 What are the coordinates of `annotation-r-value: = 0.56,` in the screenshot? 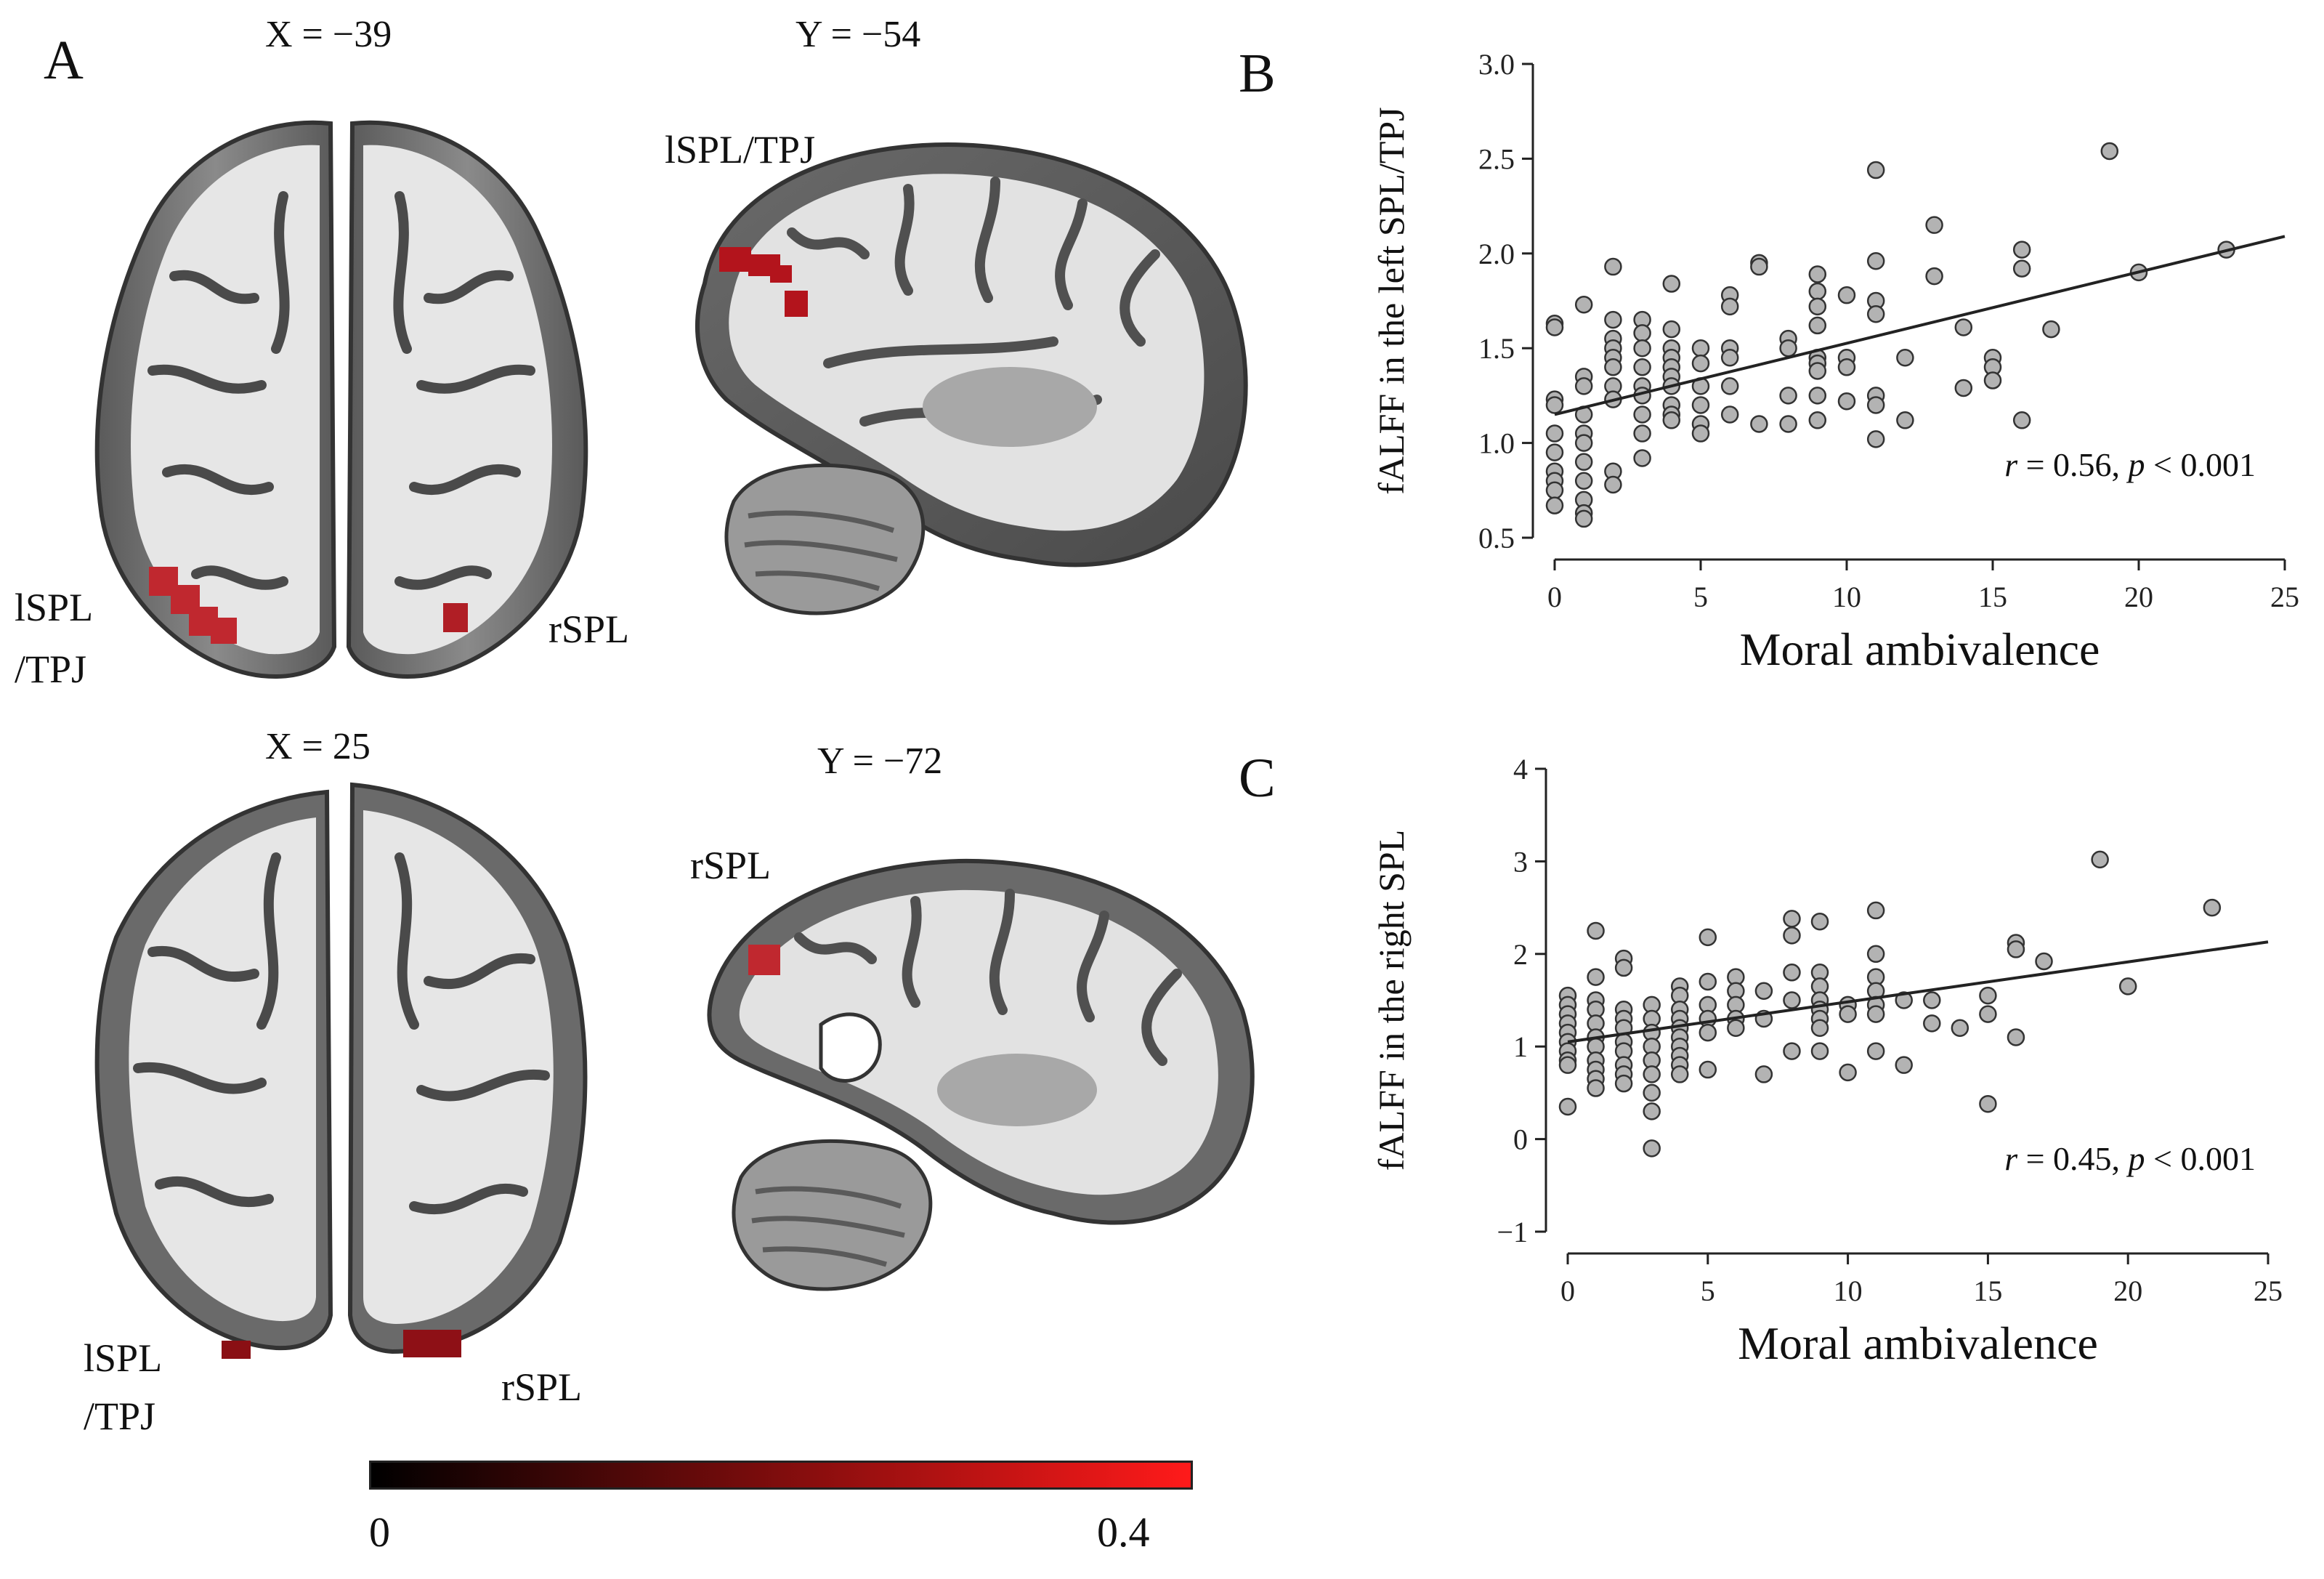 It's located at (2072, 464).